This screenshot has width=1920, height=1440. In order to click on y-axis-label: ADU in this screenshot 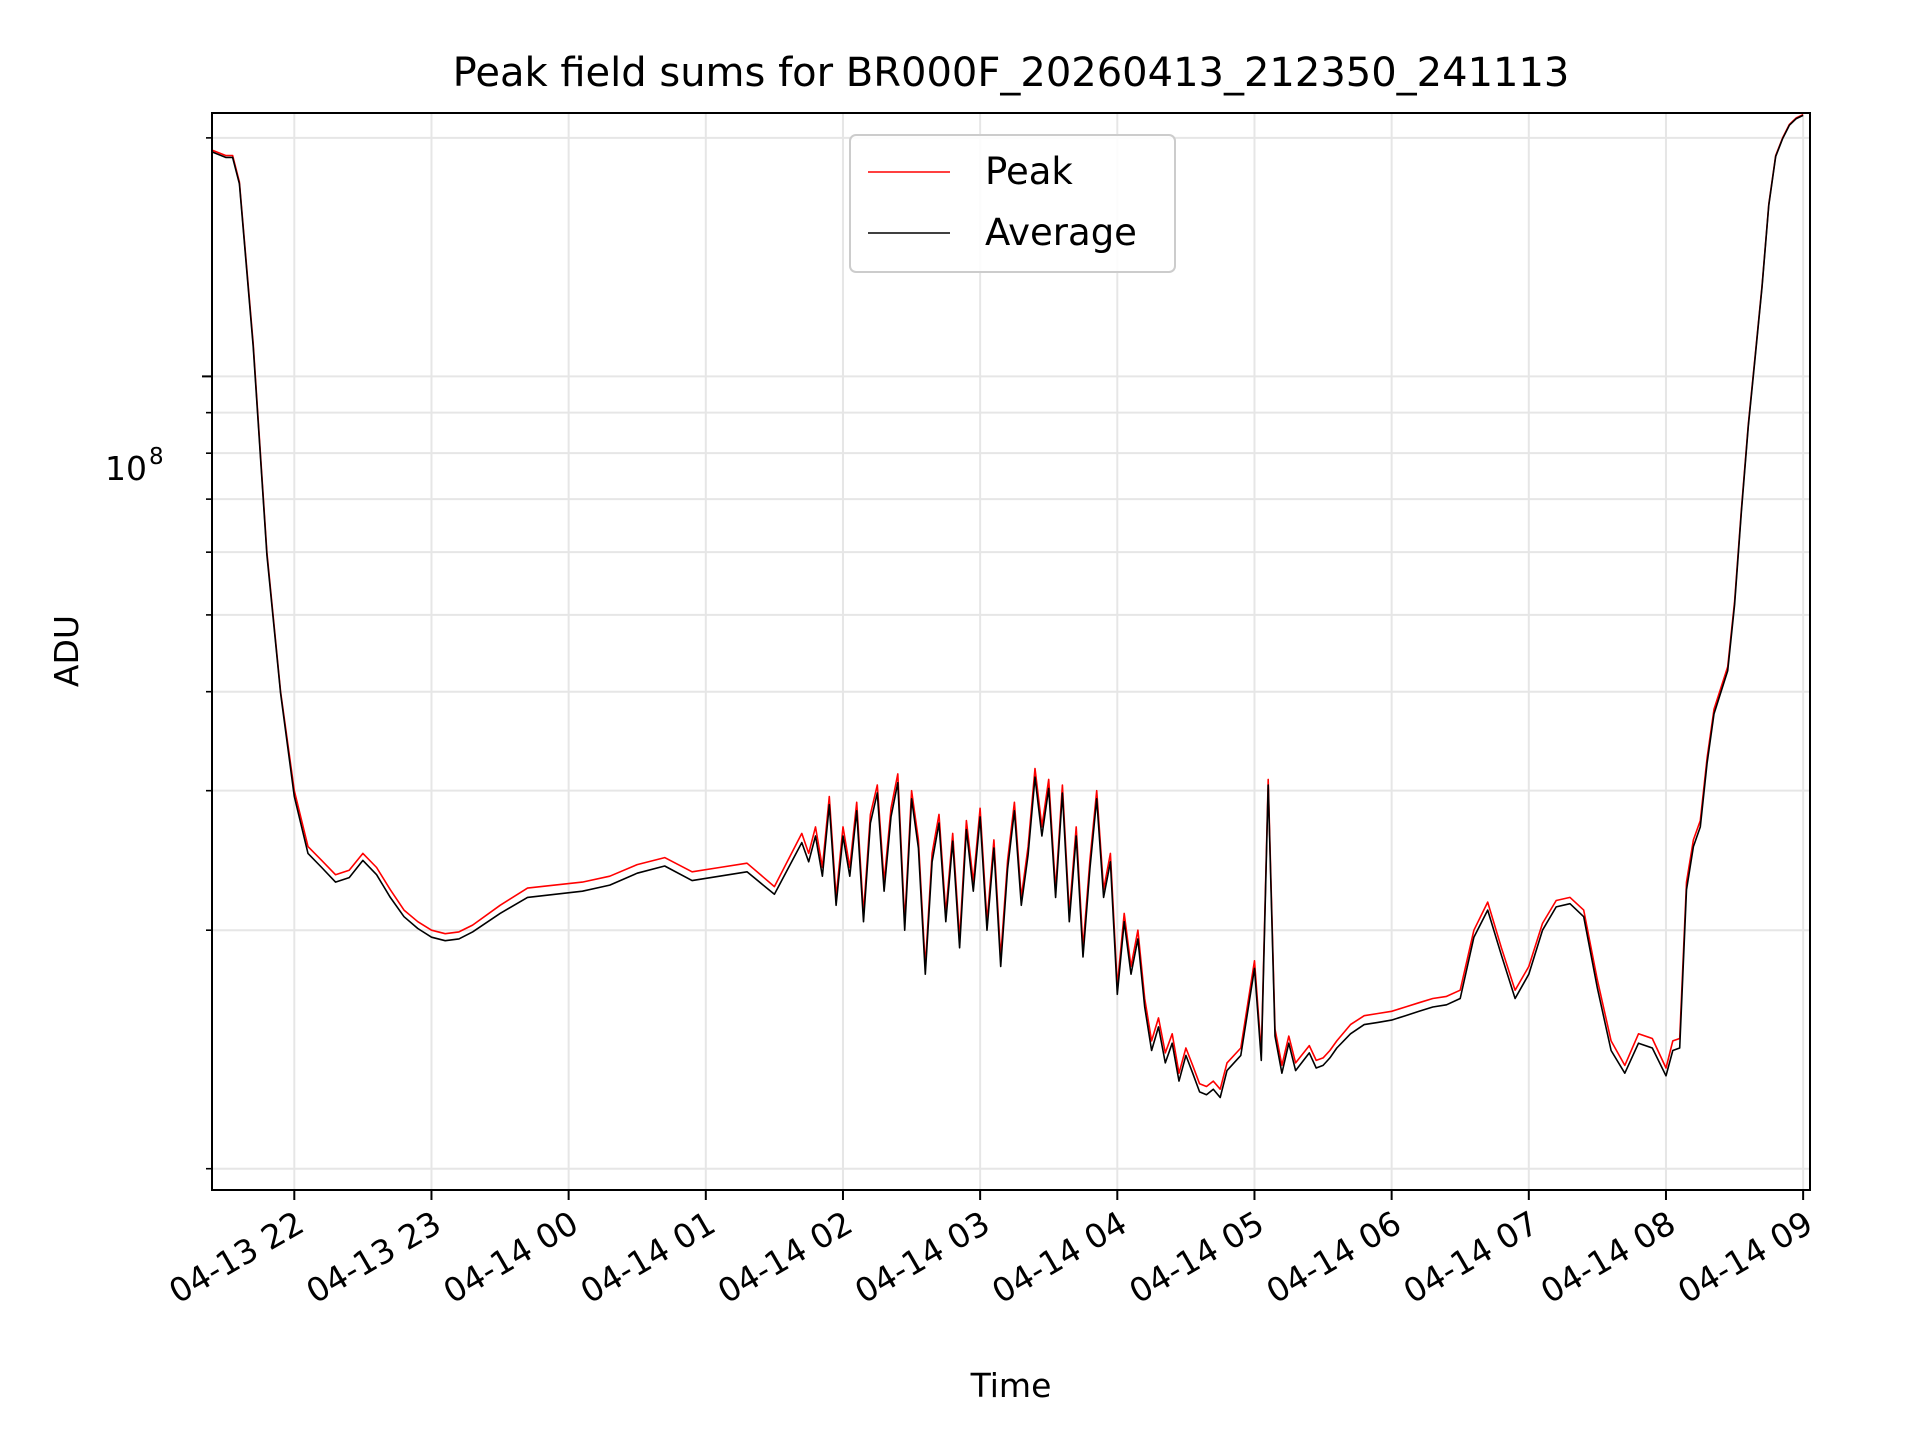, I will do `click(66, 651)`.